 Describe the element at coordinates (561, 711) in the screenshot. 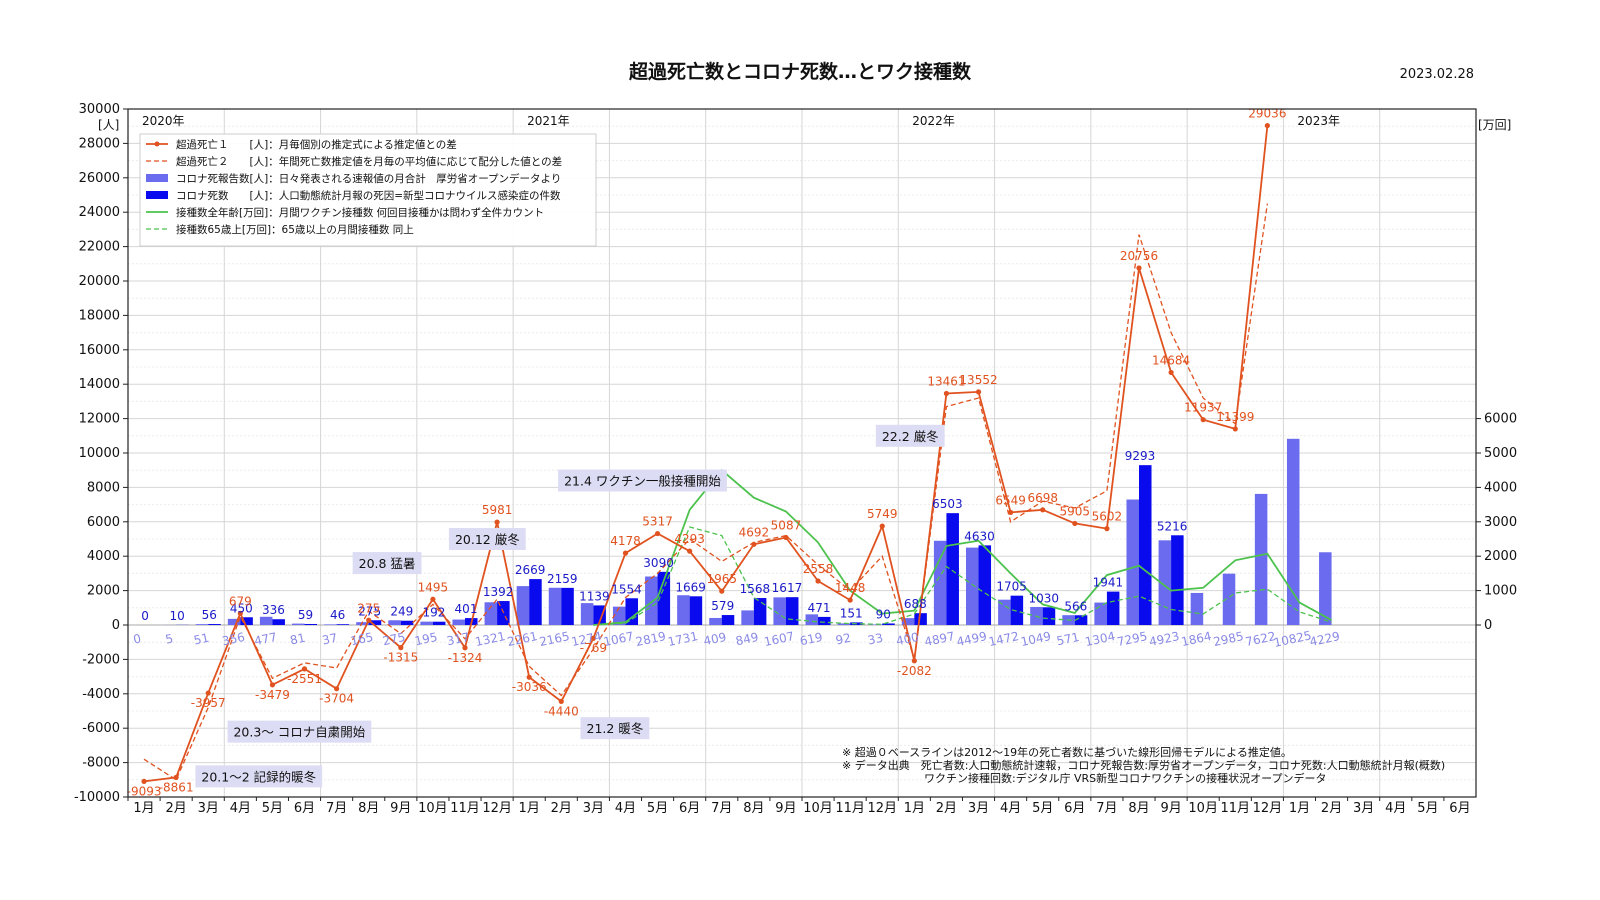

I see `data-label-excess-deaths: -4440` at that location.